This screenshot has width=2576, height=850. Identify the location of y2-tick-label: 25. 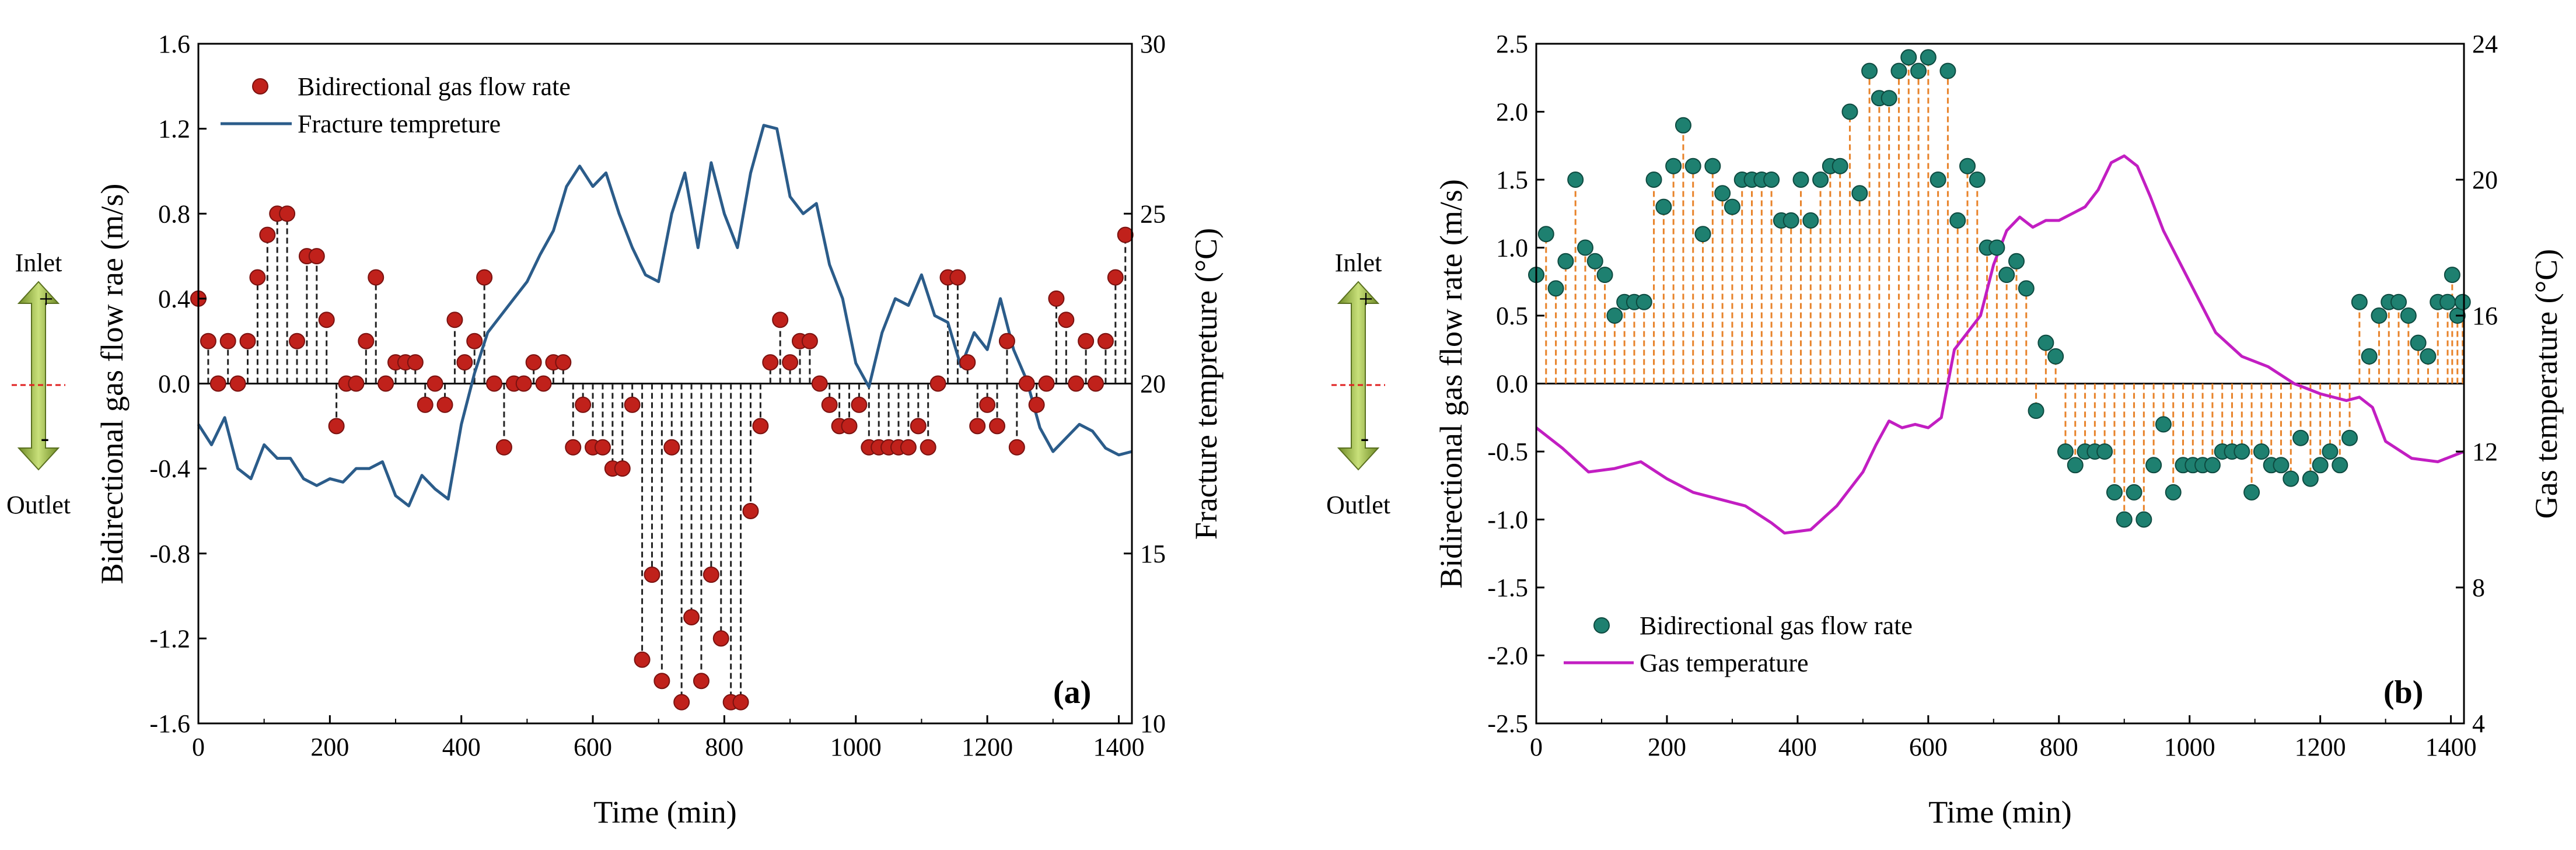
(1153, 214).